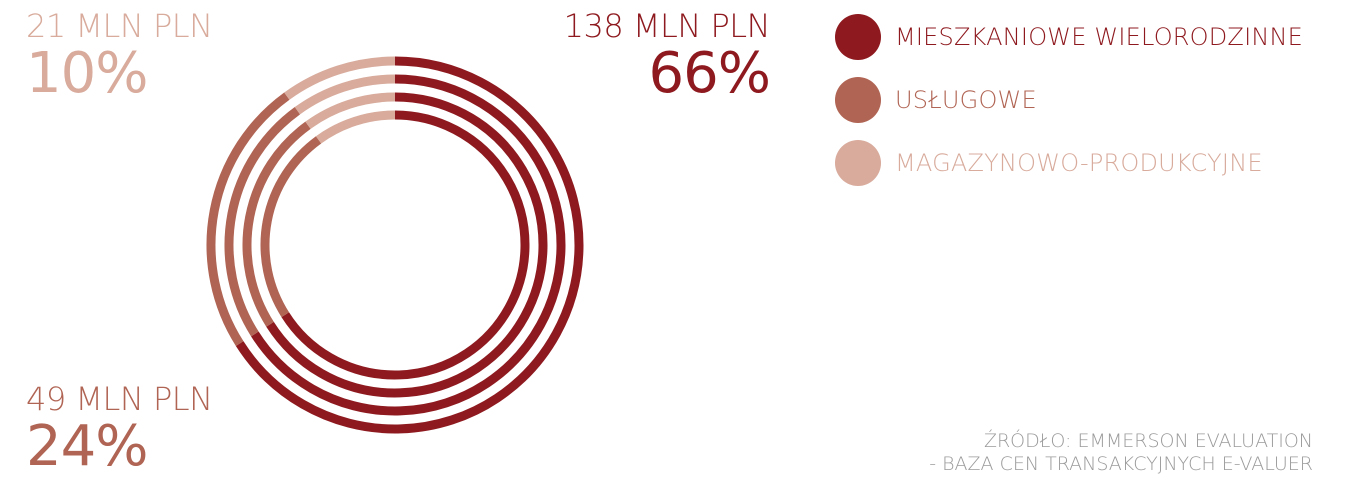 The width and height of the screenshot is (1345, 479). I want to click on legend-item-mieszkaniowe: MIESZKANIOWE WIELORODZINNE, so click(1069, 37).